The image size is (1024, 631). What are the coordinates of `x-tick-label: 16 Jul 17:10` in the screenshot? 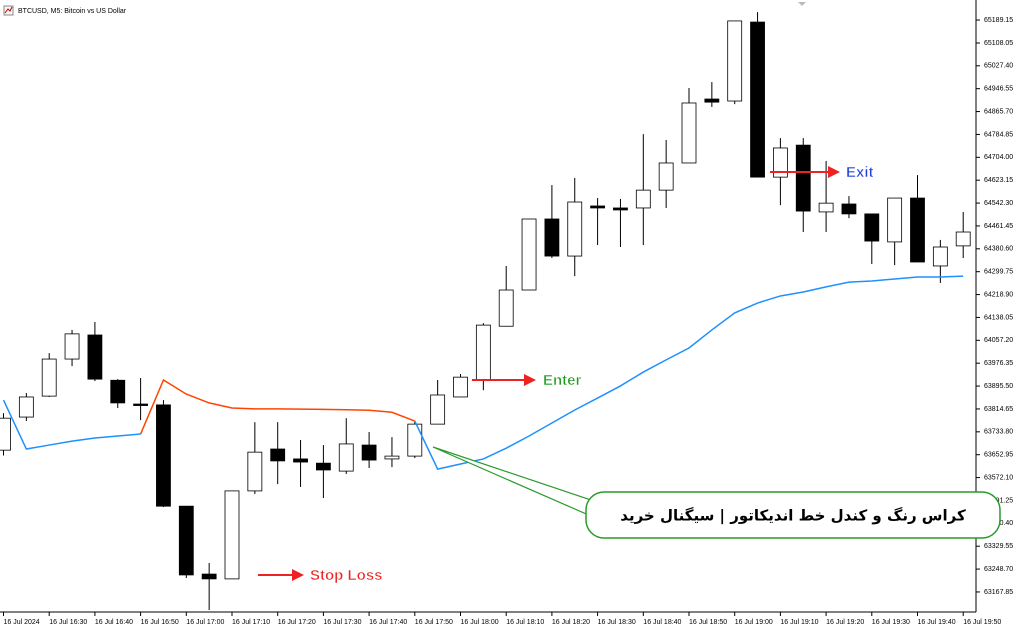 It's located at (251, 622).